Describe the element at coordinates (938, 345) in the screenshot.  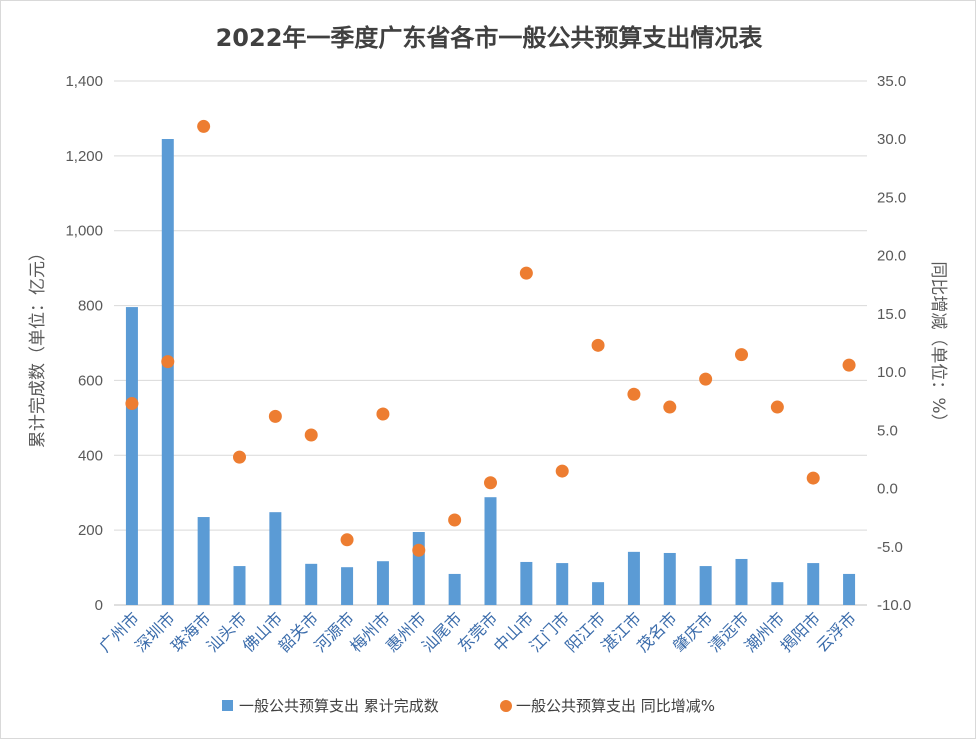
I see `y2-axis-label: 同比增减（单位：%）` at that location.